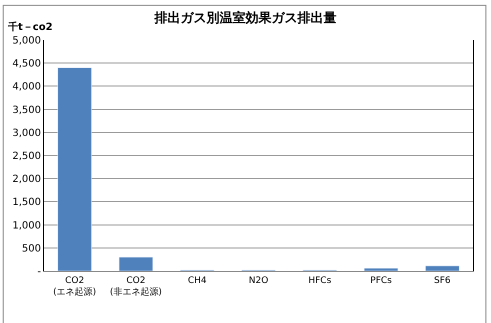 The width and height of the screenshot is (491, 323). Describe the element at coordinates (39, 272) in the screenshot. I see `y-tick-label: -` at that location.